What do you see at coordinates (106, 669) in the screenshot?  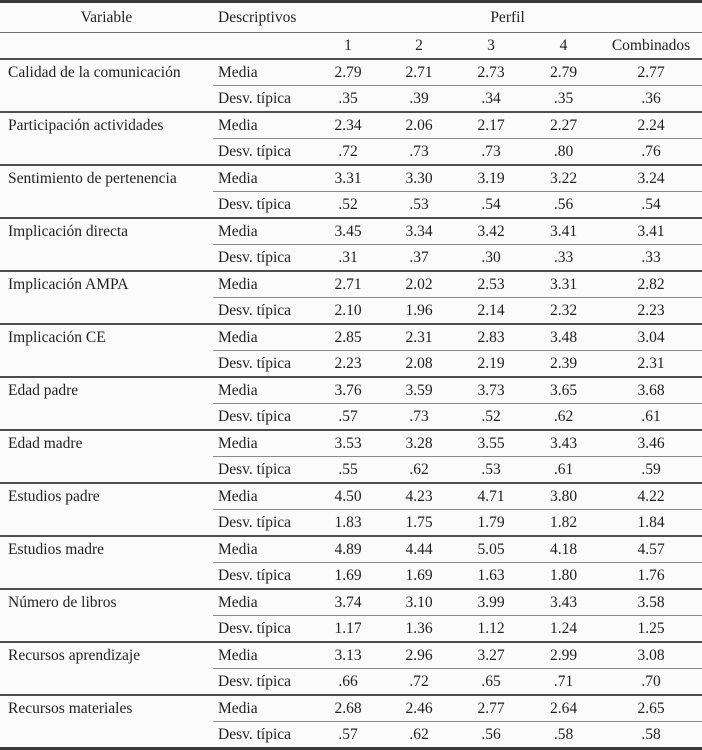 I see `variable-name: Recursos aprendizaje` at bounding box center [106, 669].